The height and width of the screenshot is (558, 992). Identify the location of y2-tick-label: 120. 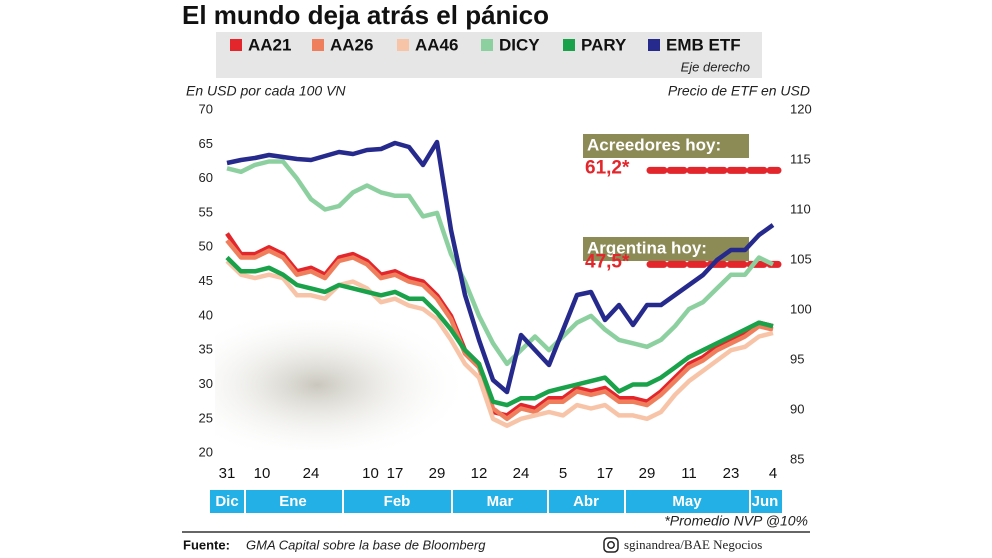
(801, 108).